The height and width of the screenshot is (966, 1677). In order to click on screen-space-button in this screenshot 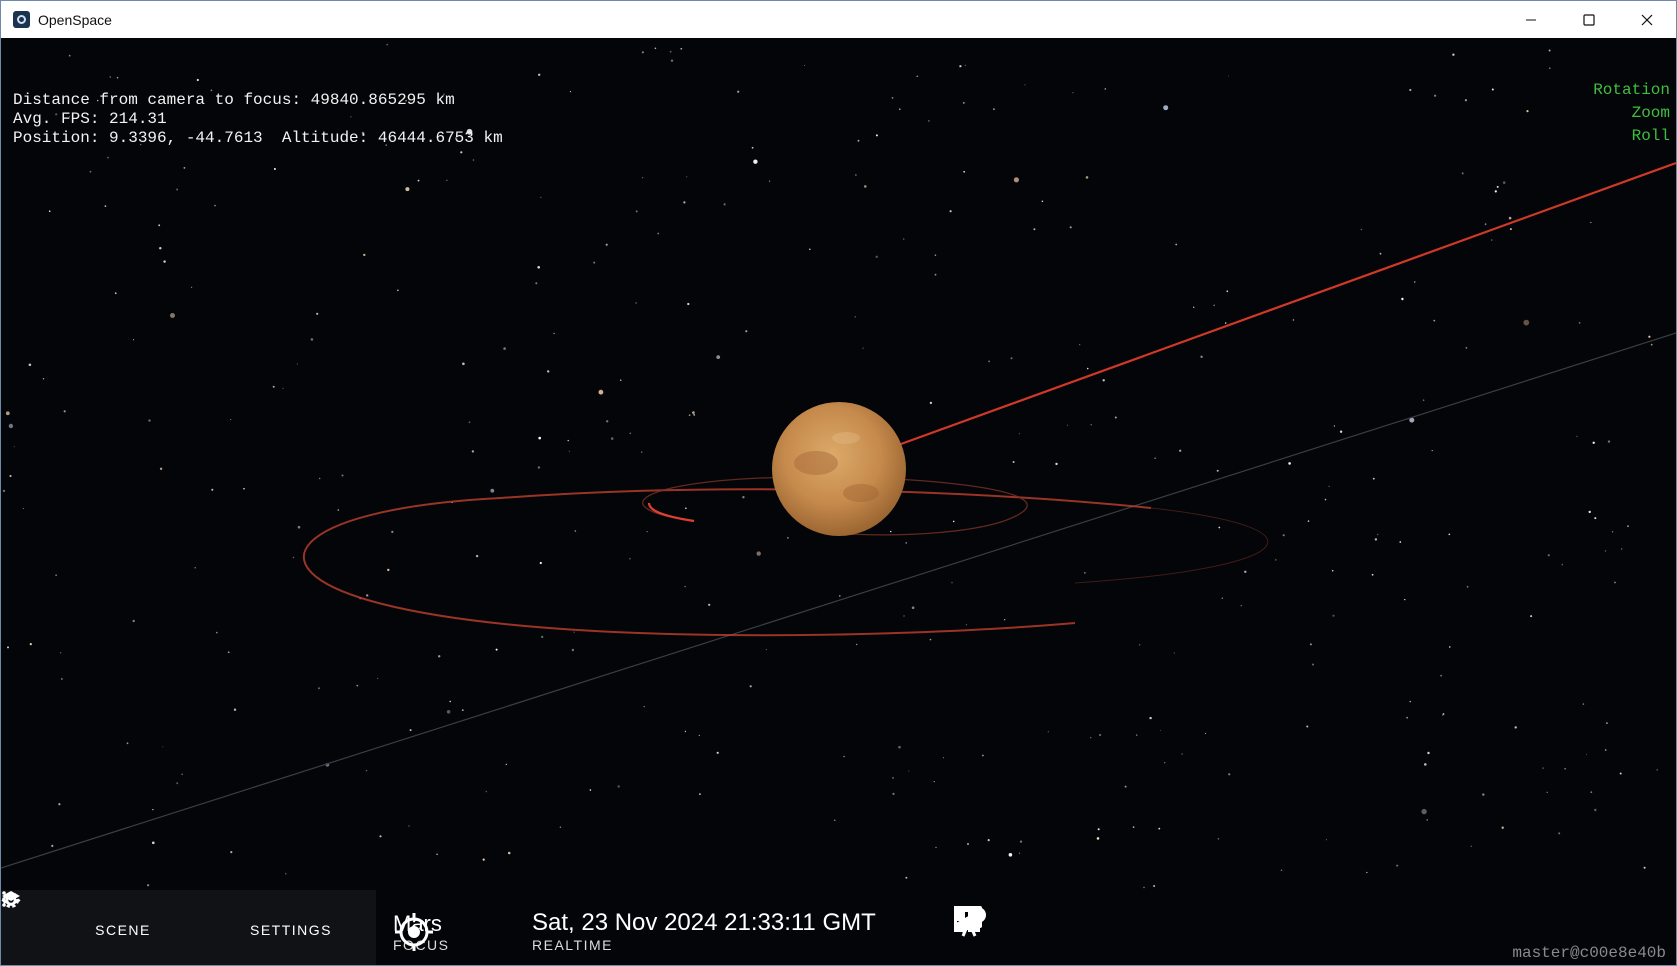, I will do `click(1133, 926)`.